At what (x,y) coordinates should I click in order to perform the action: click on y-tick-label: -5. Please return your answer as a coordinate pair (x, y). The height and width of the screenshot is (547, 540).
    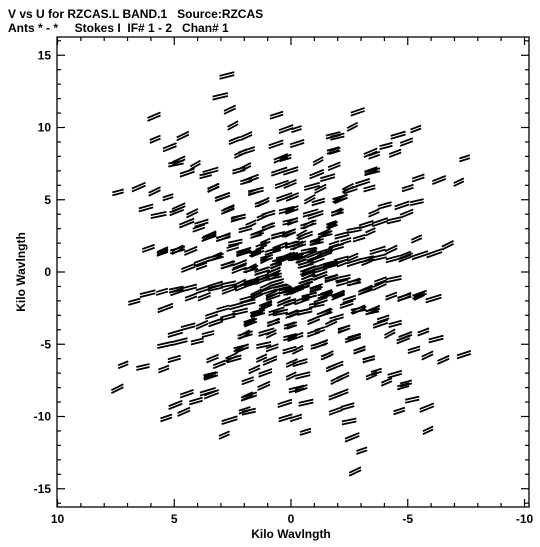
    Looking at the image, I should click on (45, 344).